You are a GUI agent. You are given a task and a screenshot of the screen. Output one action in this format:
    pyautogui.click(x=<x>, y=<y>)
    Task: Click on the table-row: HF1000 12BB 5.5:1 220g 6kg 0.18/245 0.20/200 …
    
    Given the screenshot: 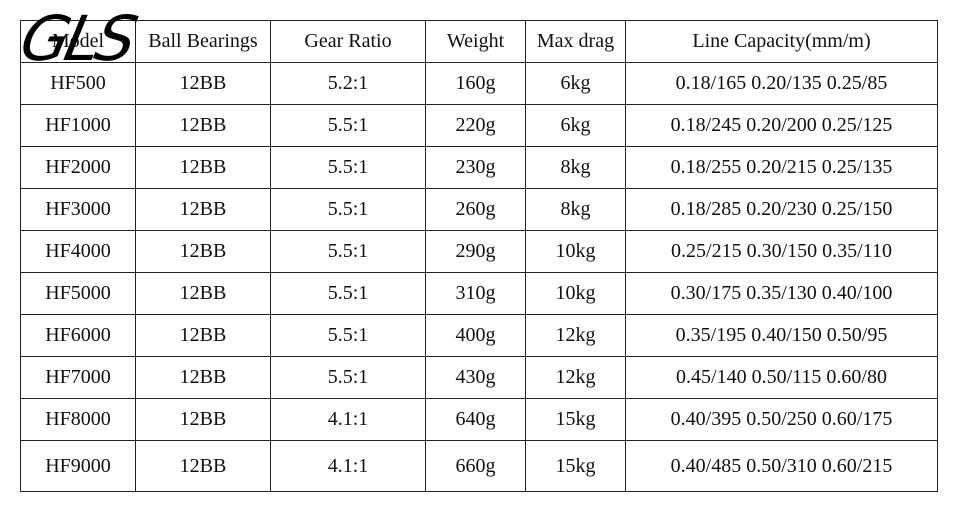 What is the action you would take?
    pyautogui.click(x=479, y=125)
    